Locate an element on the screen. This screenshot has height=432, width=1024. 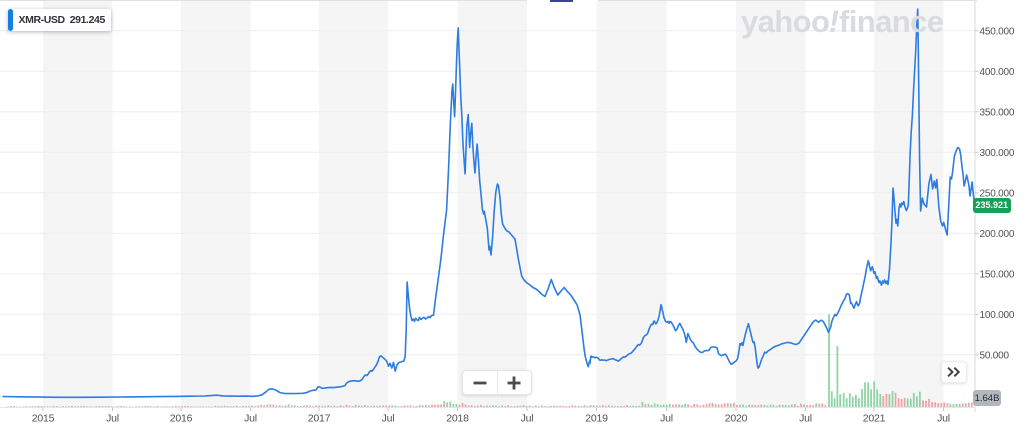
svg-text: 2017 is located at coordinates (319, 419).